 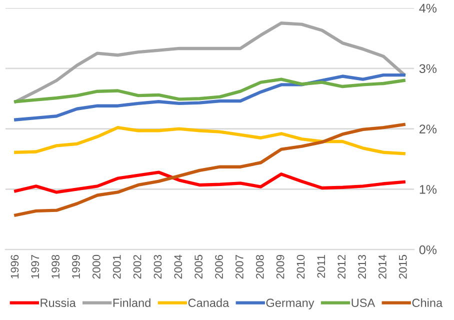 I want to click on legend-label: Germany, so click(x=290, y=304).